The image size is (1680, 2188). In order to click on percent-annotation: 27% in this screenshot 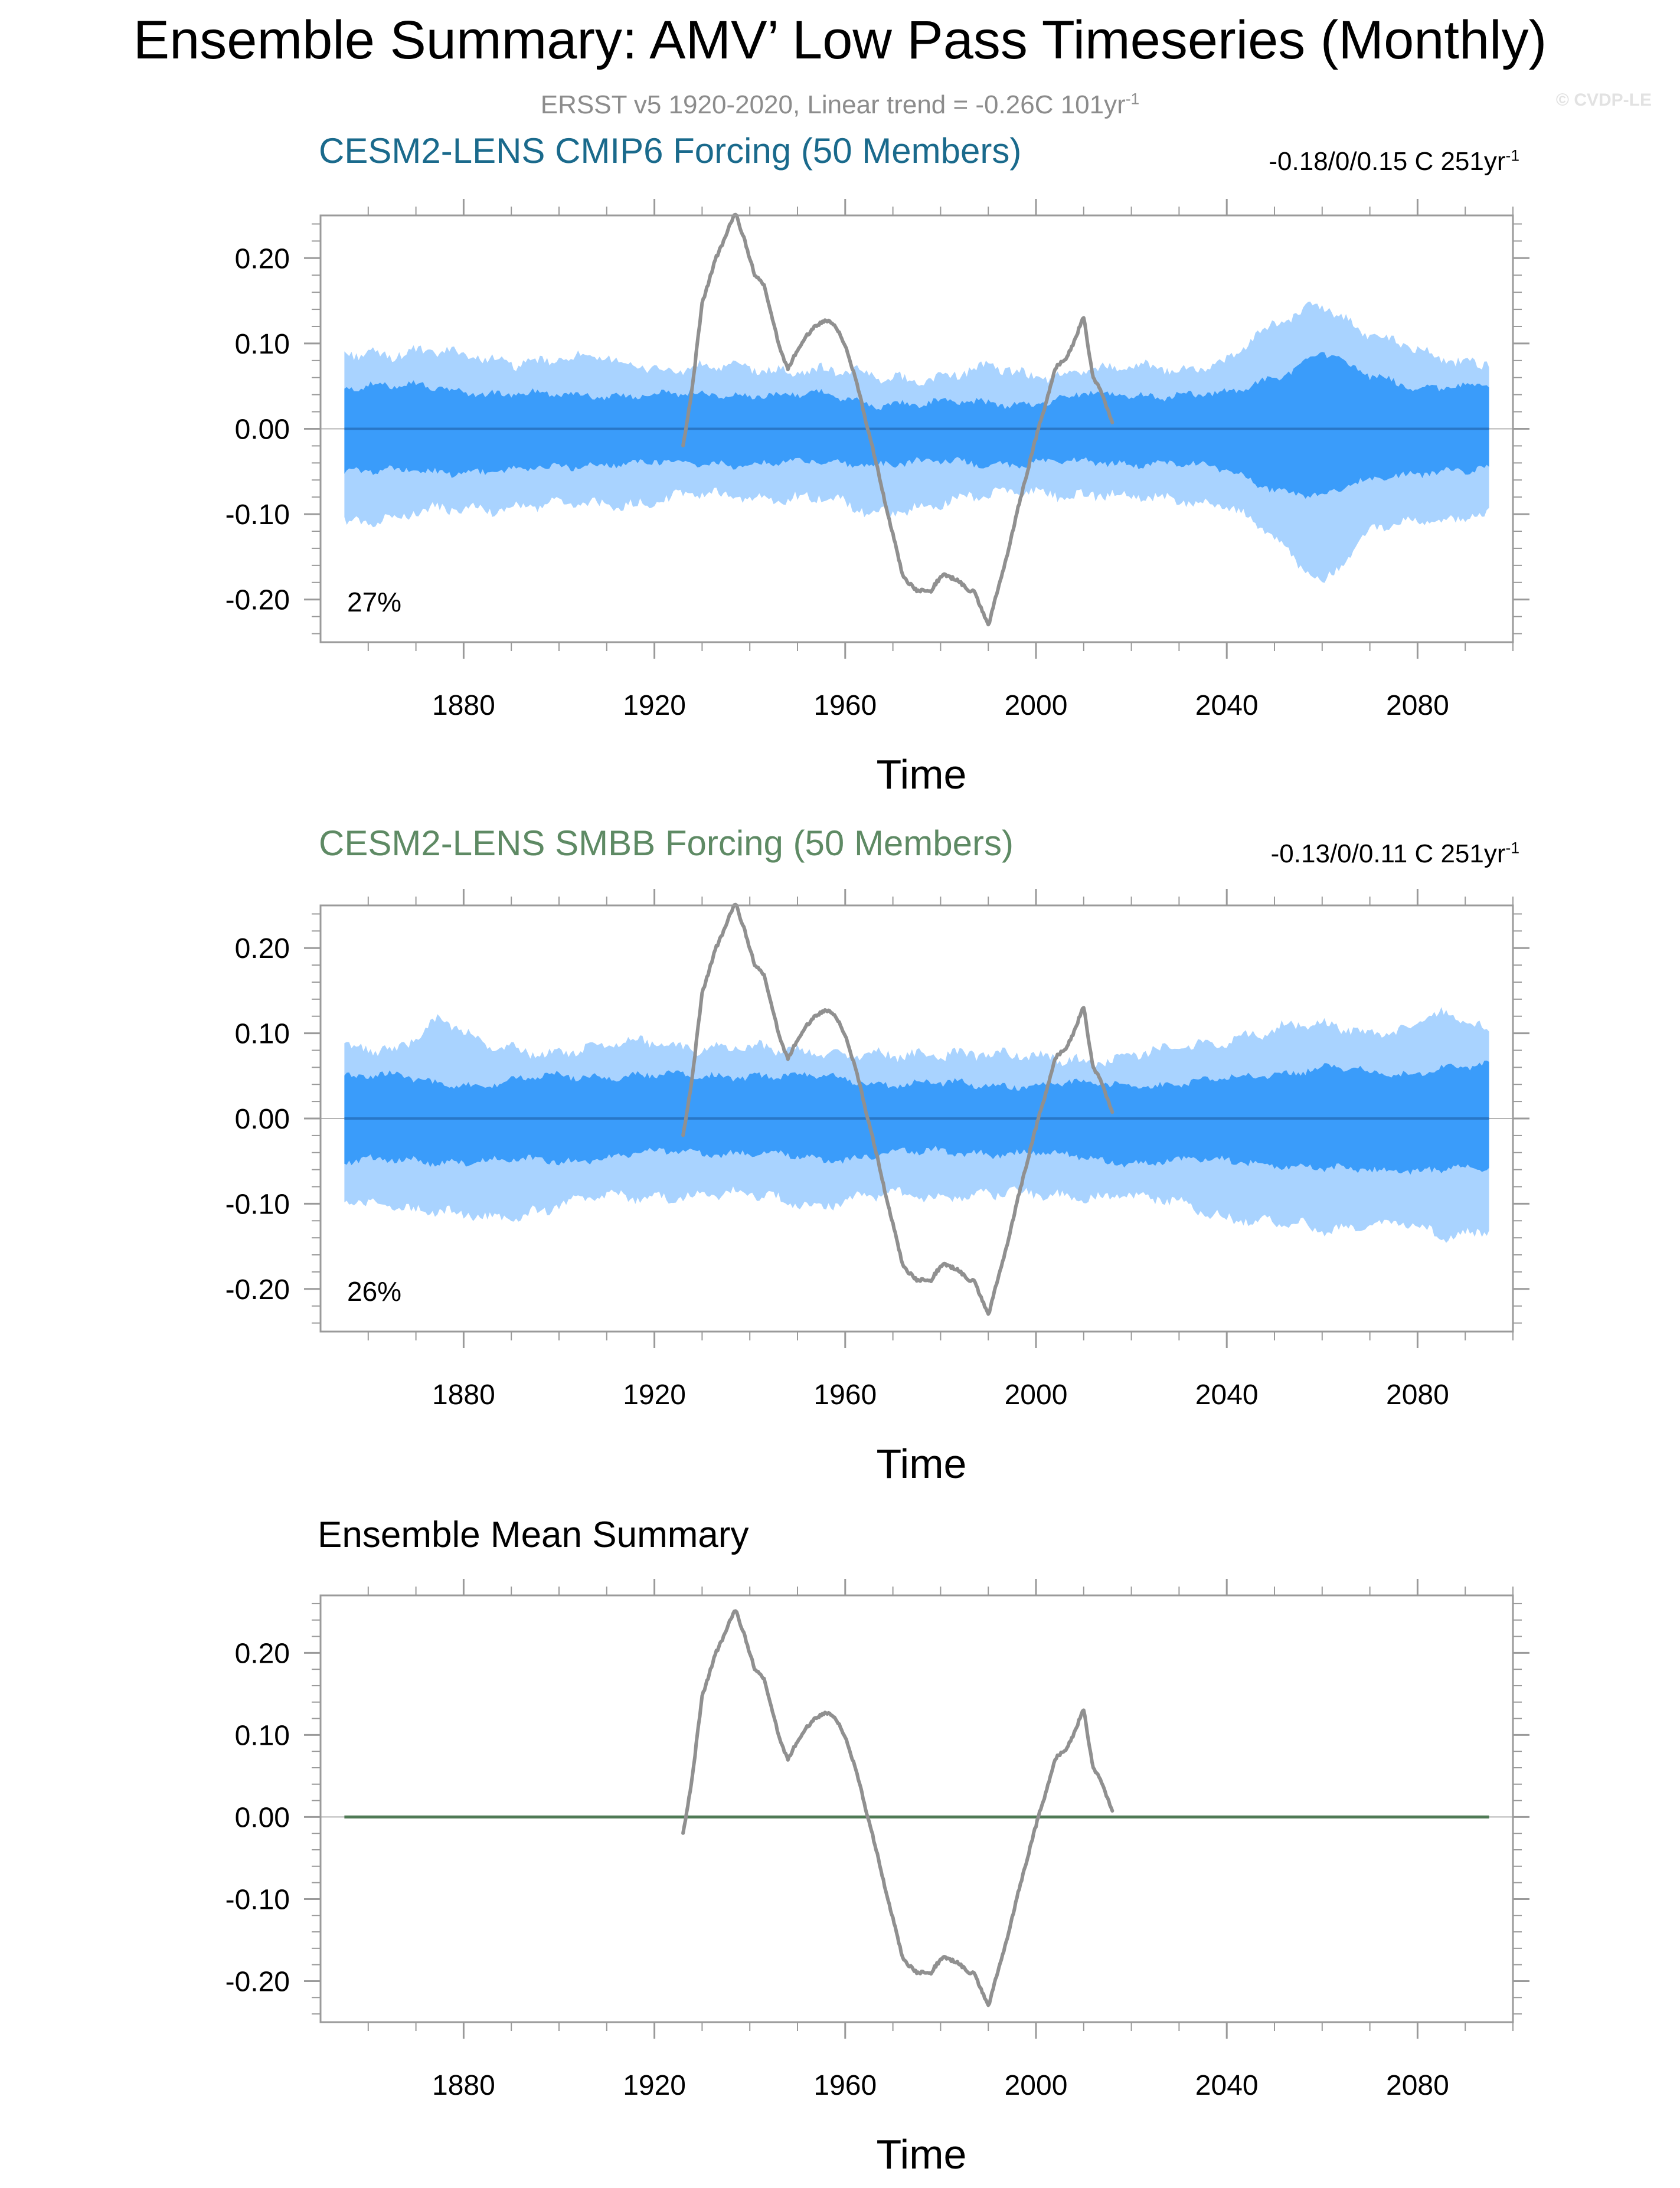, I will do `click(374, 602)`.